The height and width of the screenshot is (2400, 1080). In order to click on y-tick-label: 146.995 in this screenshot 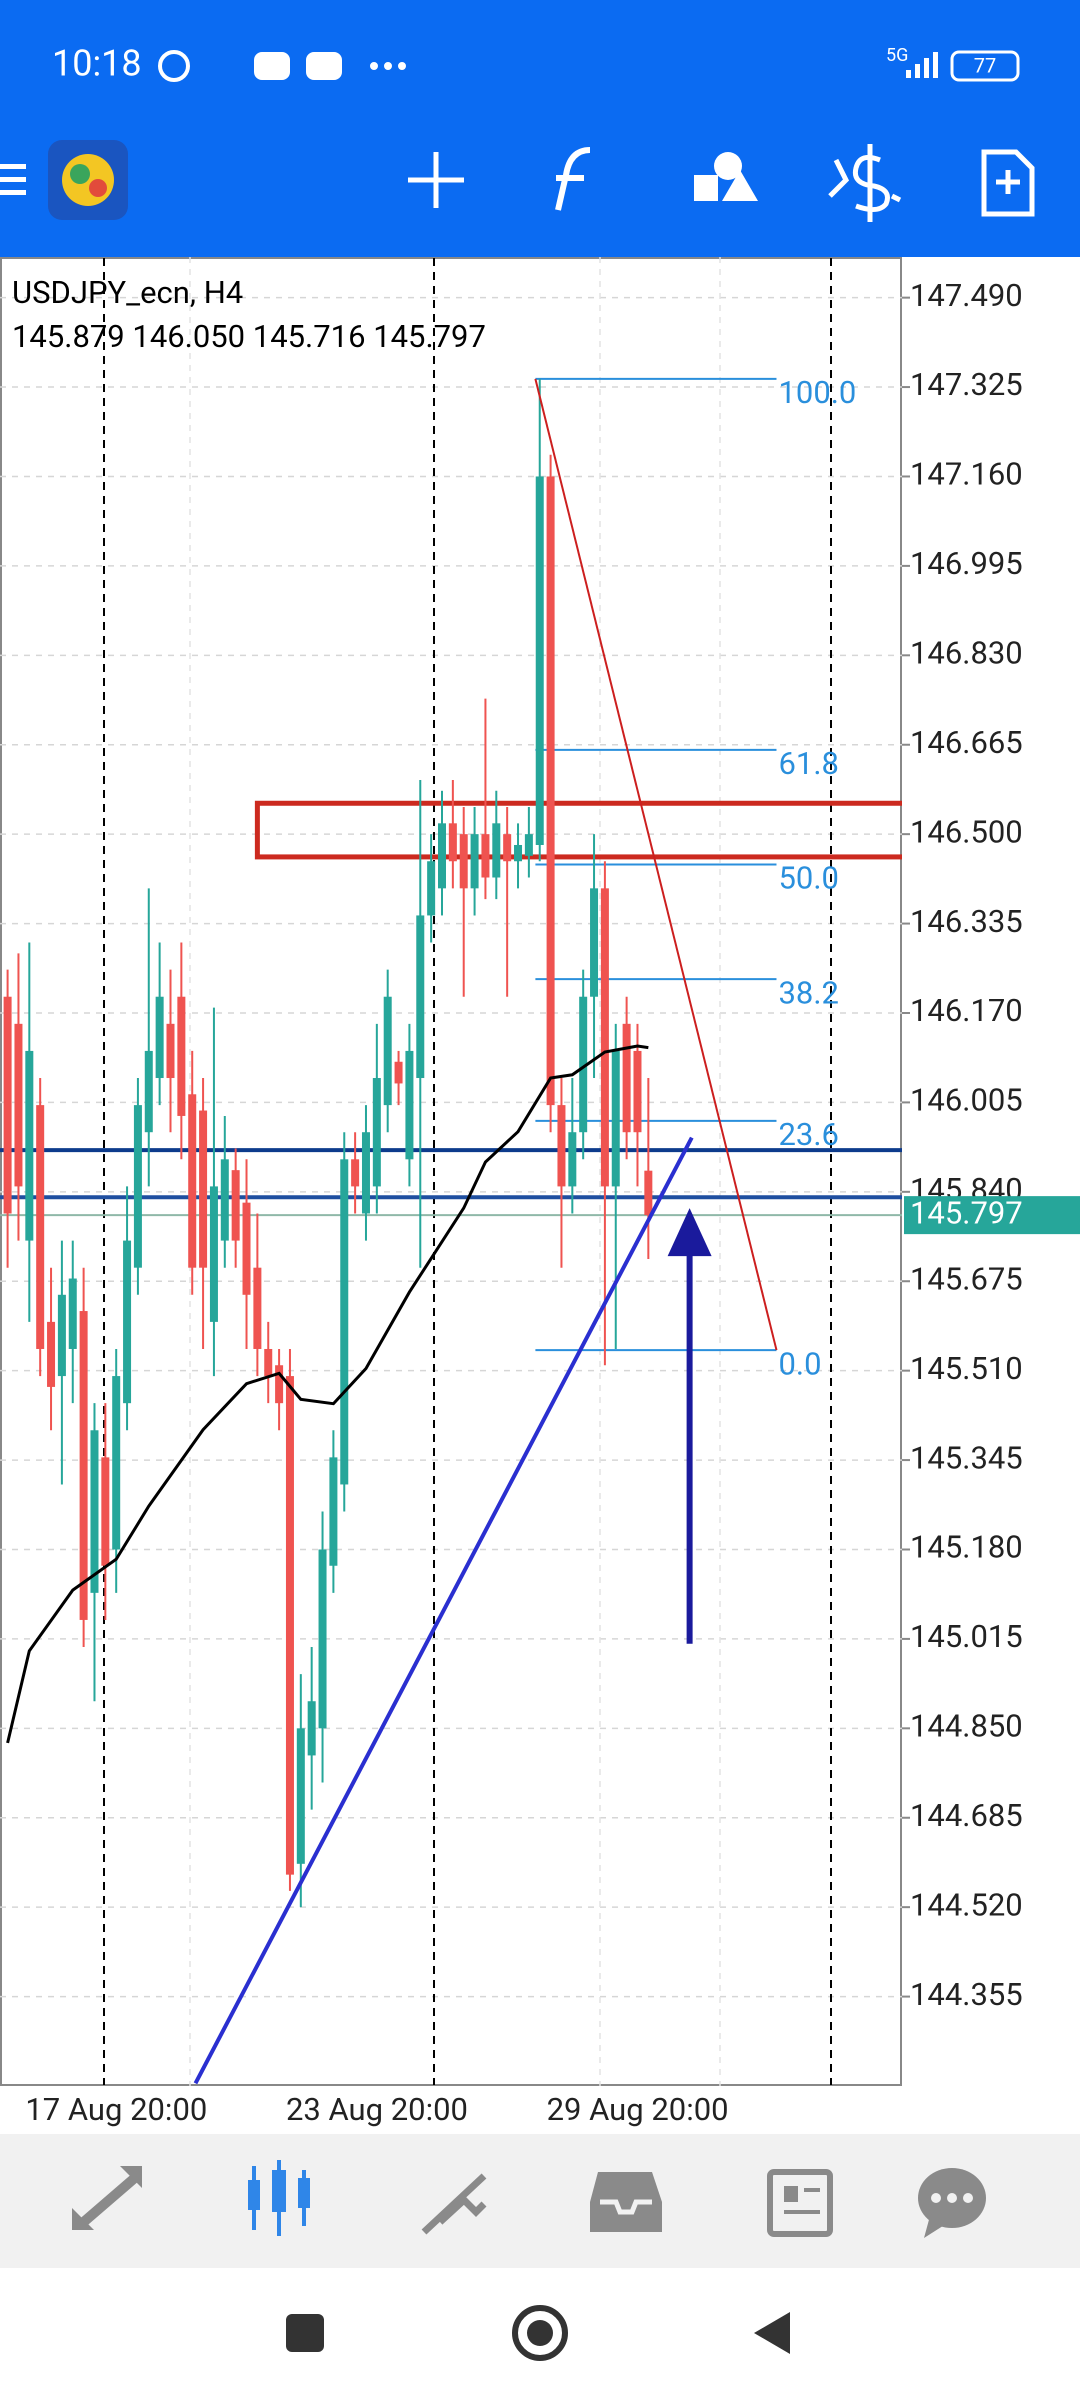, I will do `click(966, 563)`.